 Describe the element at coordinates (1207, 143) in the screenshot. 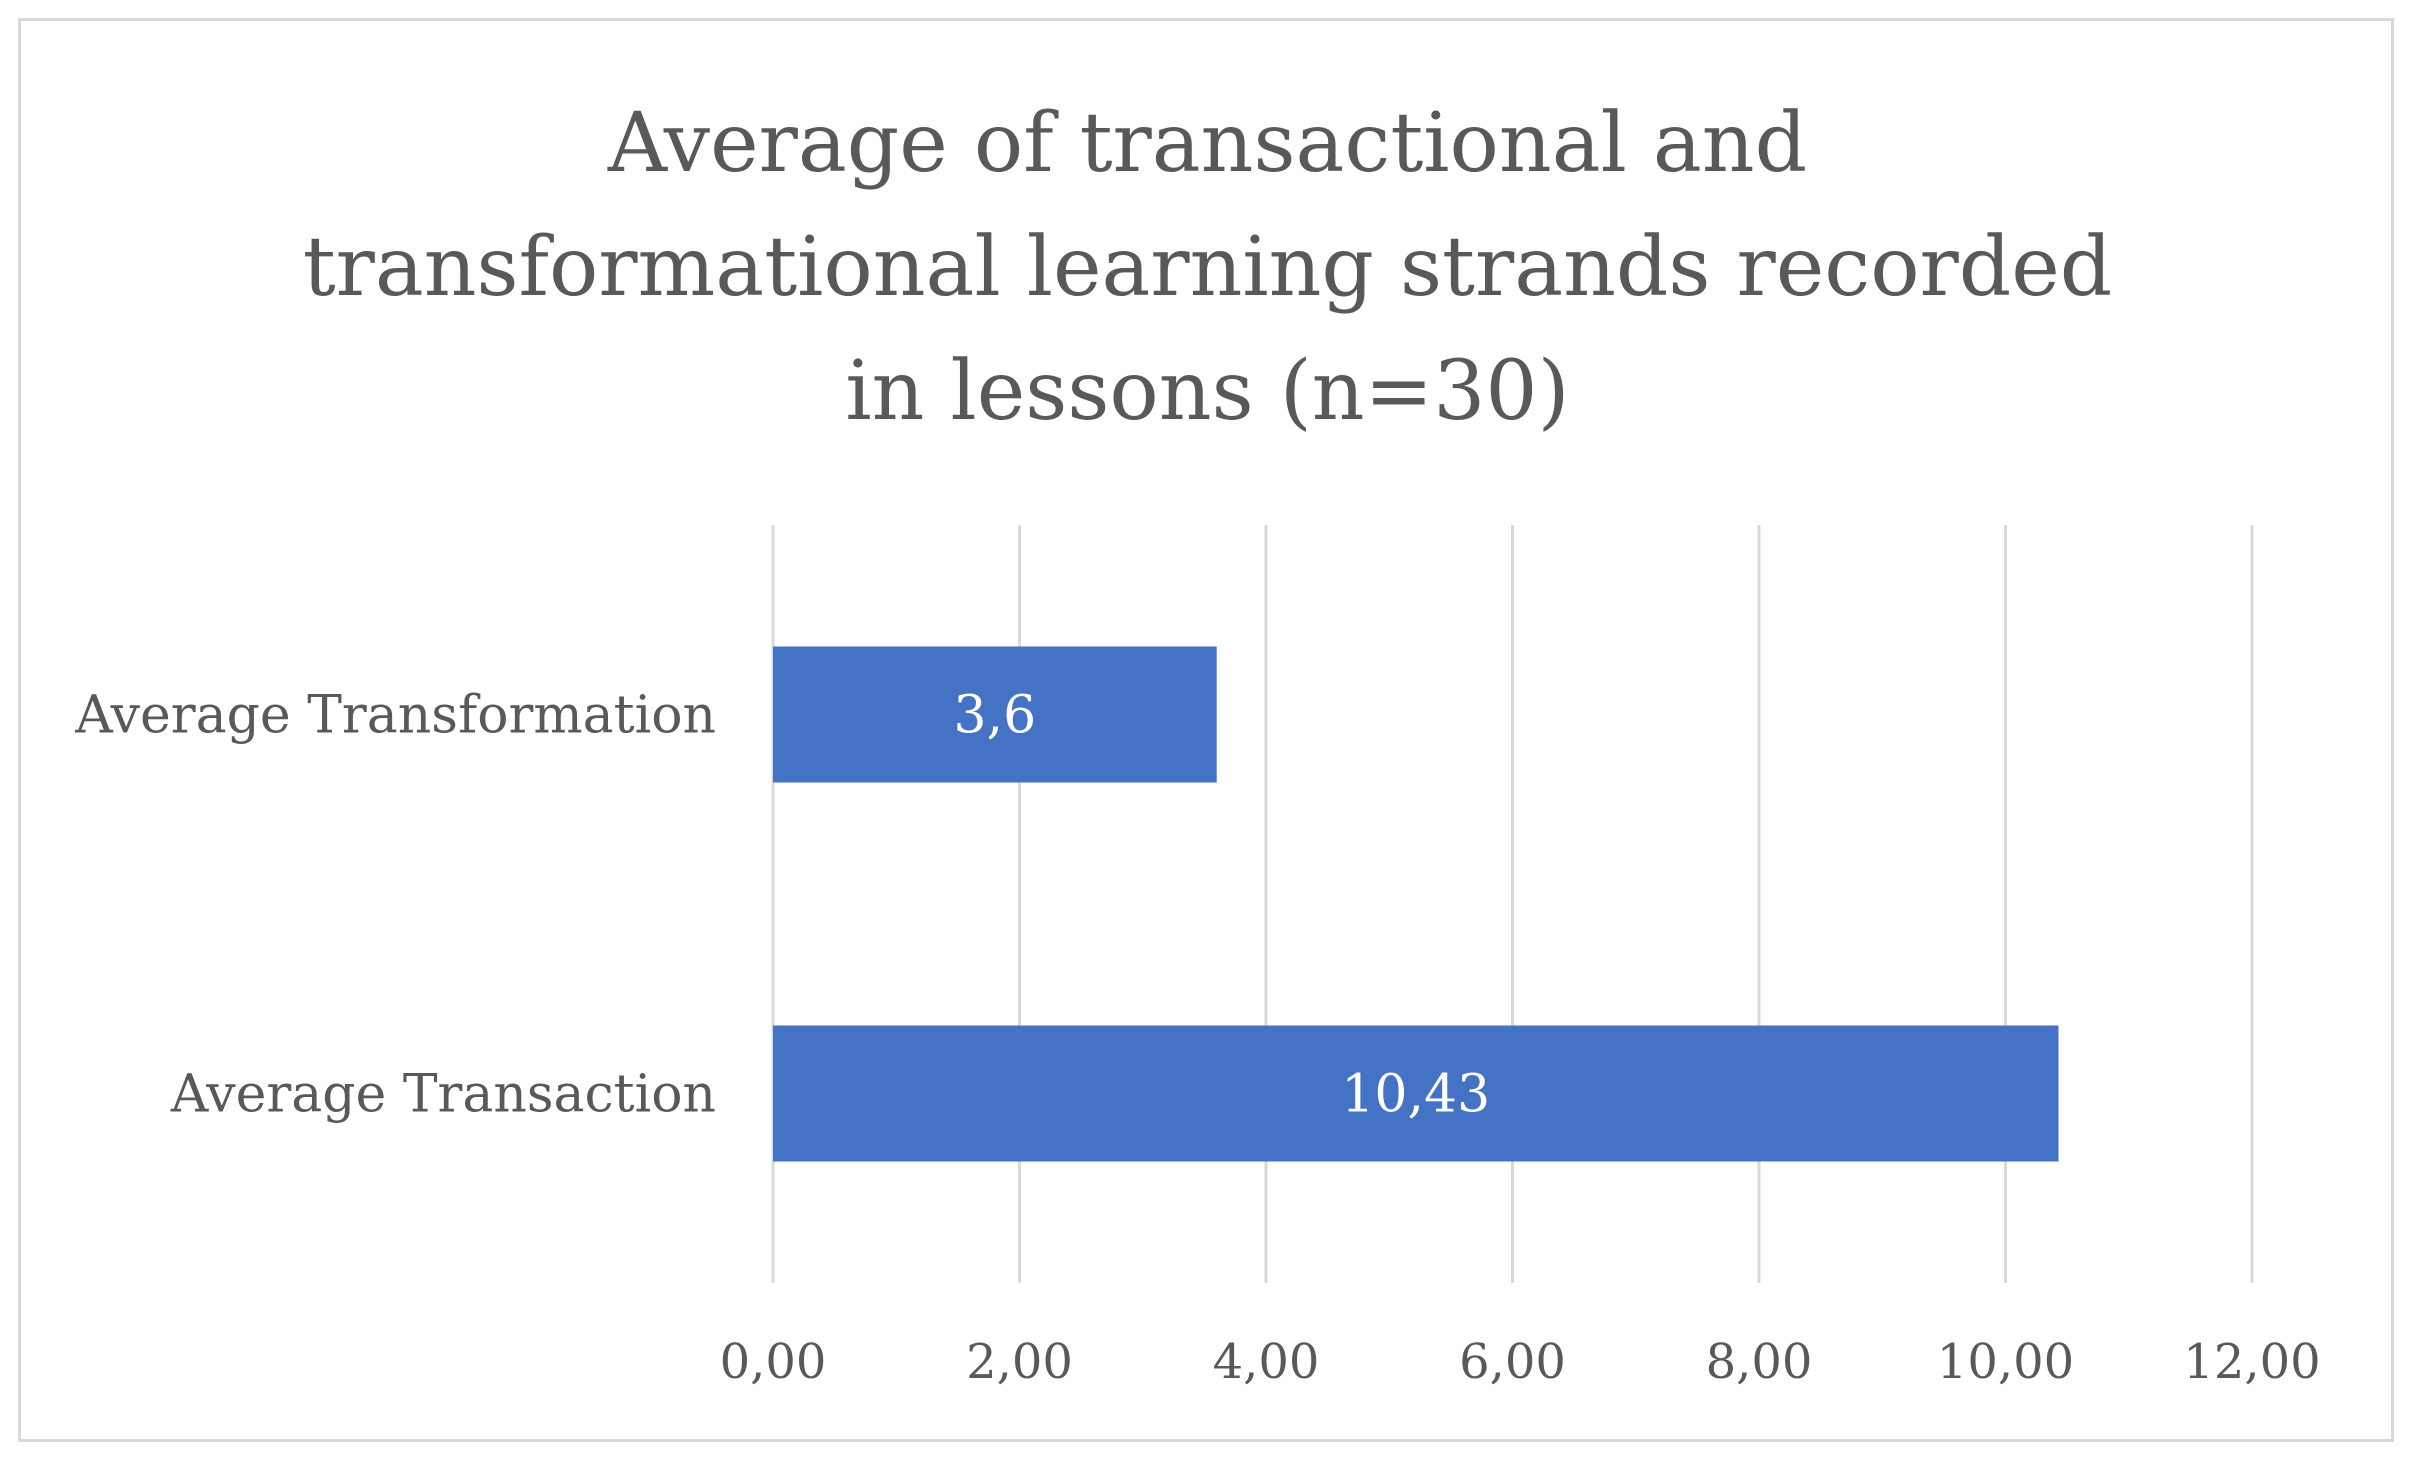

I see `chart-title-line-1: Average of transactional and` at that location.